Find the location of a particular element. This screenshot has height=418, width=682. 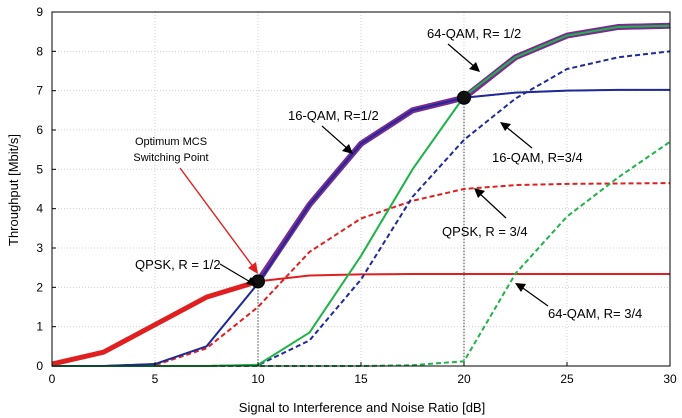

optimum-qpsk-segment is located at coordinates (155, 323).